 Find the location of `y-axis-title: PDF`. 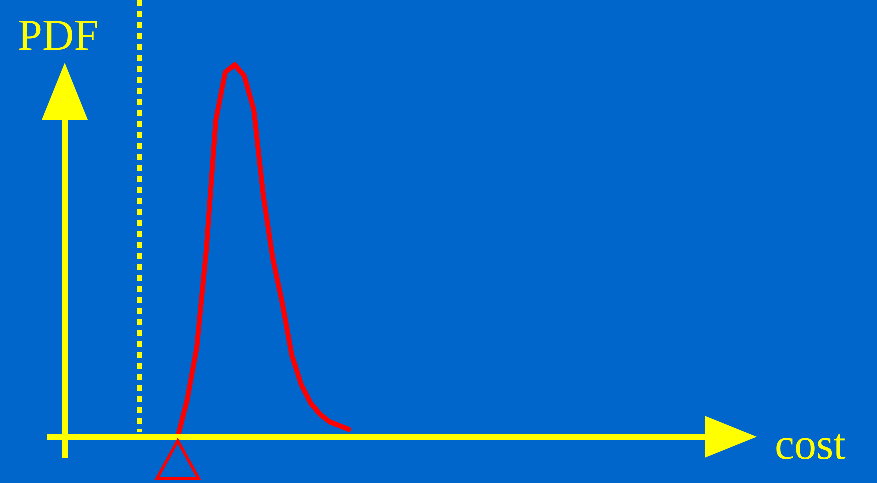

y-axis-title: PDF is located at coordinates (58, 35).